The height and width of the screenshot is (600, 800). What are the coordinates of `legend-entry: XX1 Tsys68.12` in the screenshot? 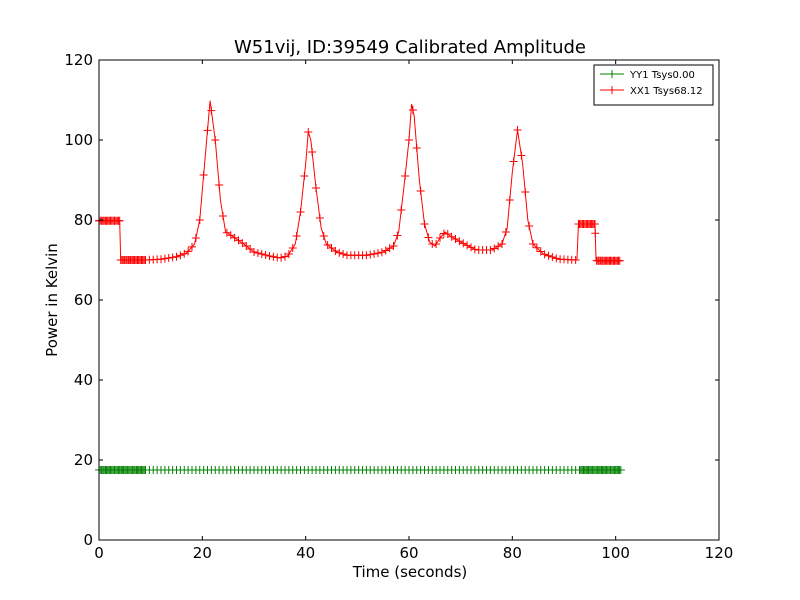 It's located at (651, 91).